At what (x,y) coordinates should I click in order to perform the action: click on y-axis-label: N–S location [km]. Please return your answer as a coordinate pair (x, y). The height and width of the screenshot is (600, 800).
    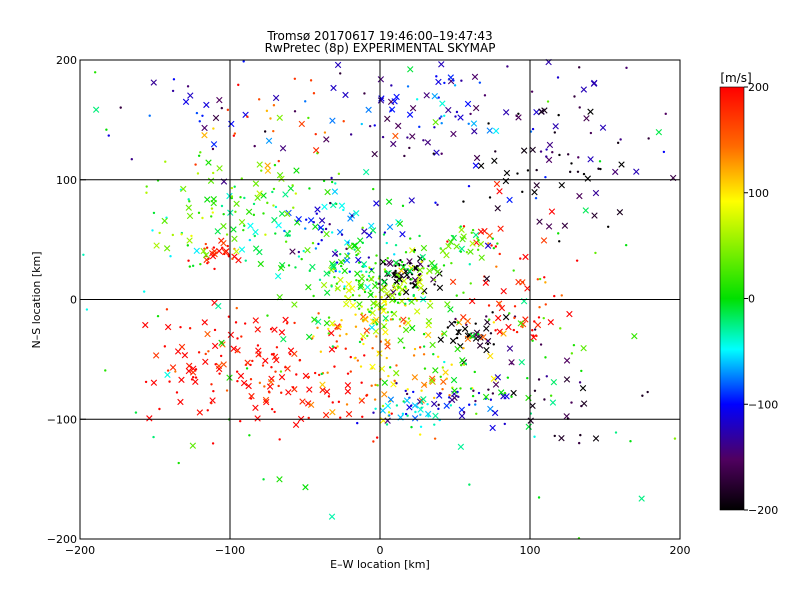
    Looking at the image, I should click on (36, 299).